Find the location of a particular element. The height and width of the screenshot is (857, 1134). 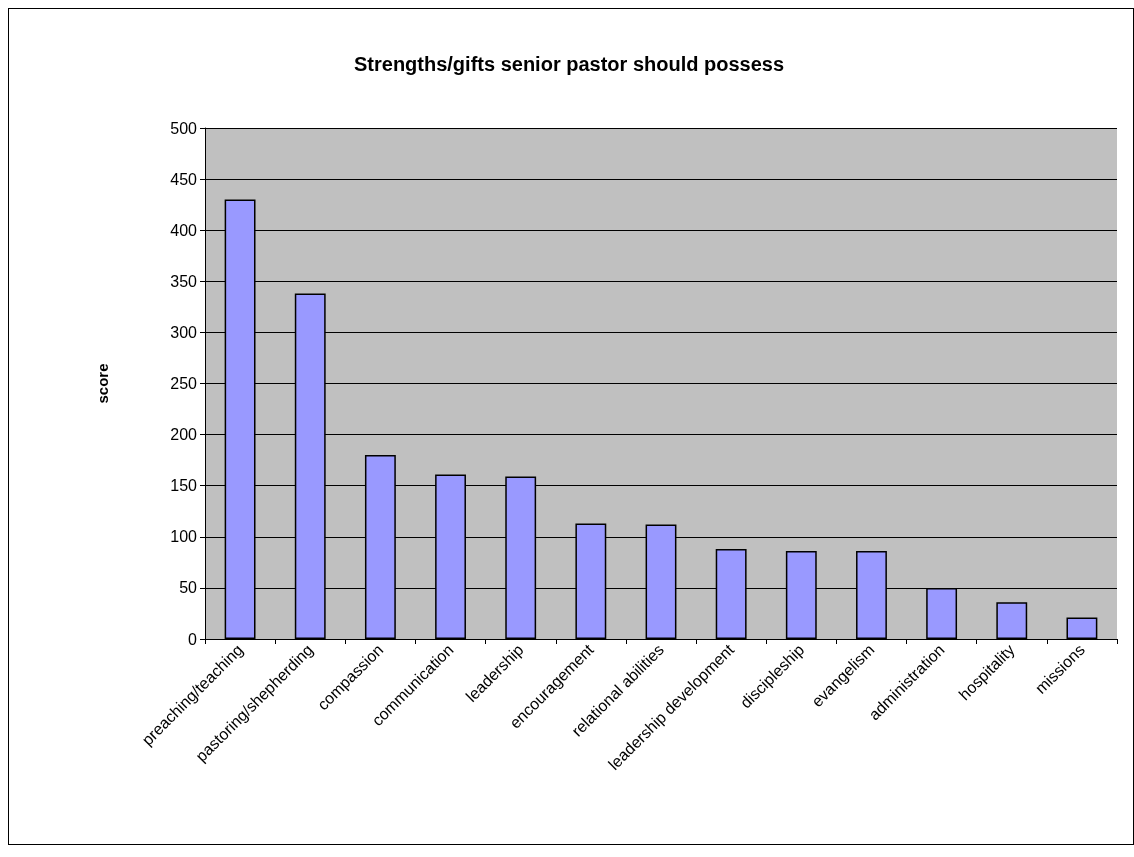

y-axis-title: score is located at coordinates (102, 383).